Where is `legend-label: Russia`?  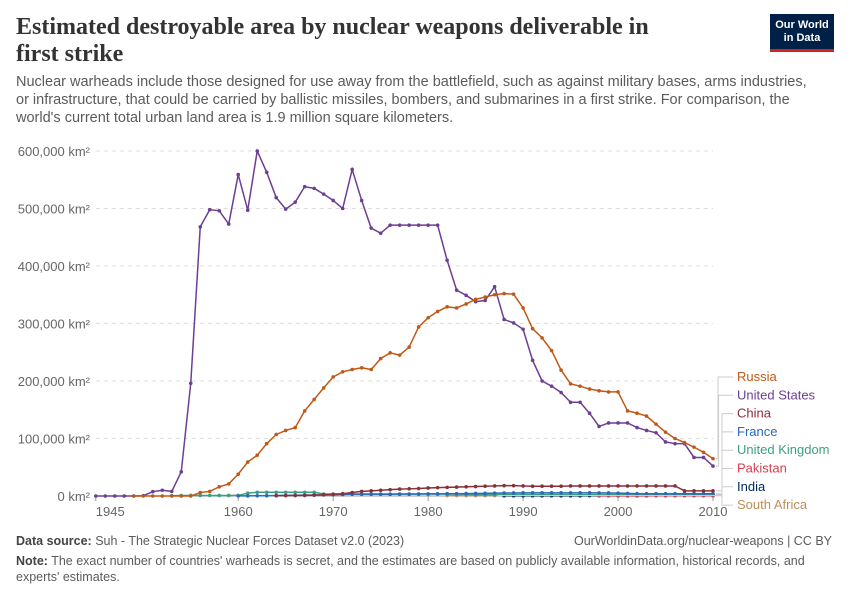
legend-label: Russia is located at coordinates (757, 376).